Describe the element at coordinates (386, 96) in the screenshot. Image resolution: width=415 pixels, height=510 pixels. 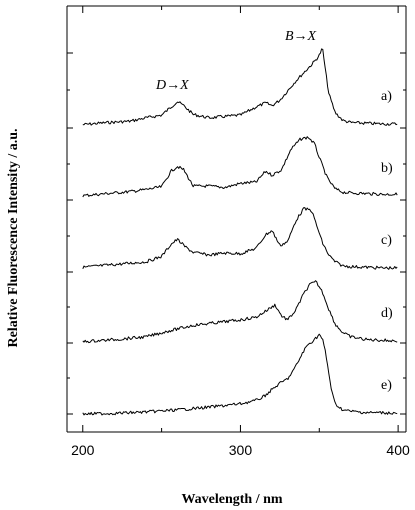
I see `series-label-0: a)` at that location.